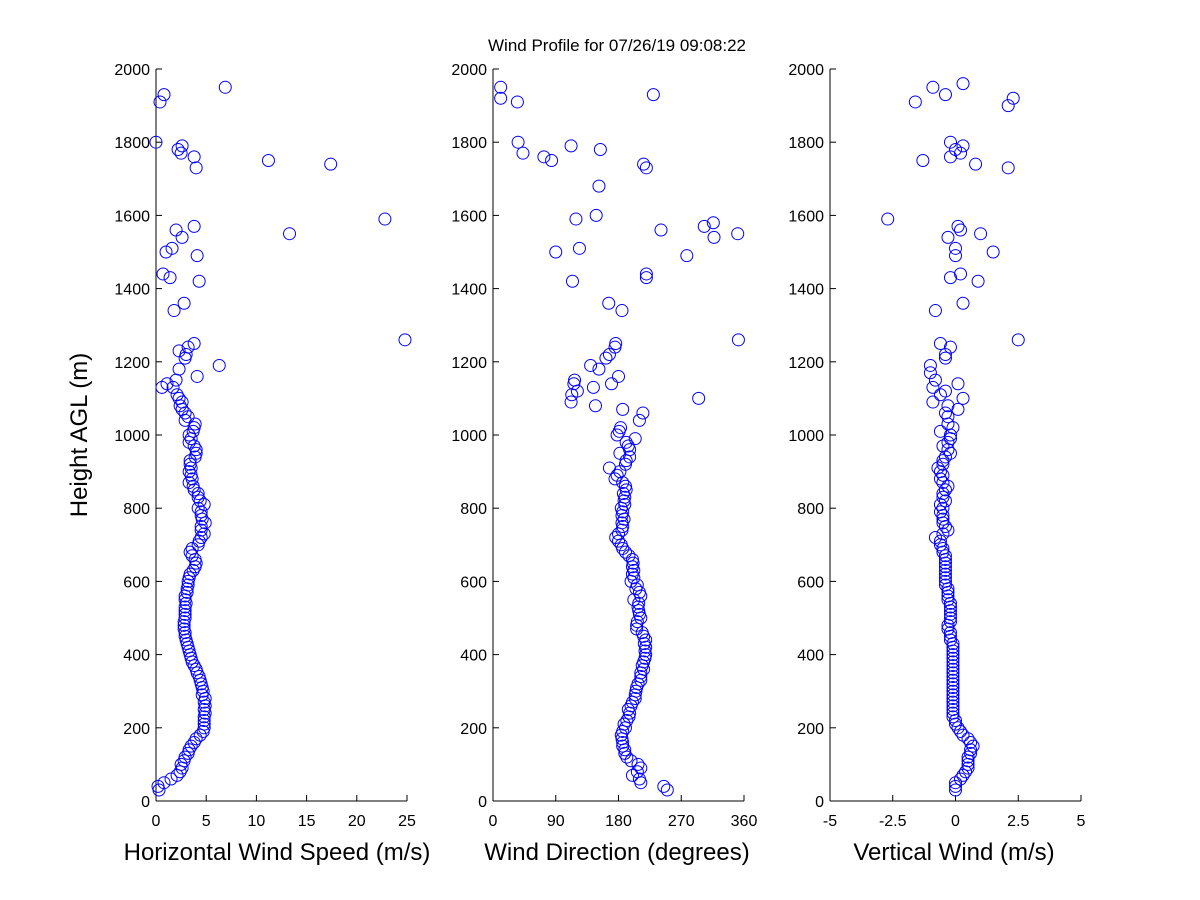  Describe the element at coordinates (136, 509) in the screenshot. I see `y-tick-label: 800` at that location.